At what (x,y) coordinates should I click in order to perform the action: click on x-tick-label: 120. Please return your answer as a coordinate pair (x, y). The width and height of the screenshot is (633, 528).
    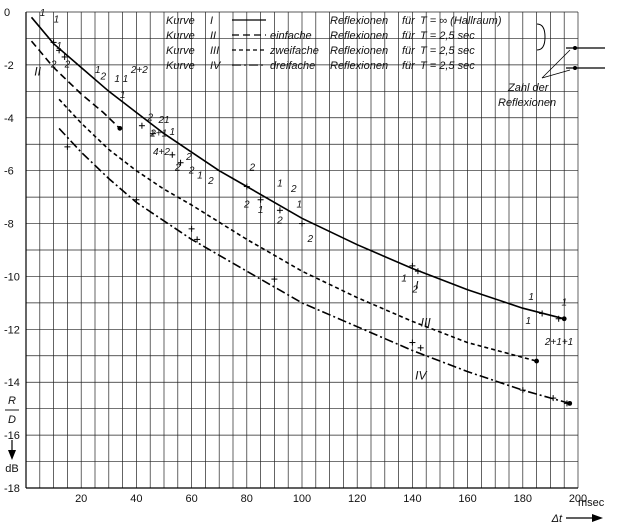
    Looking at the image, I should click on (357, 499).